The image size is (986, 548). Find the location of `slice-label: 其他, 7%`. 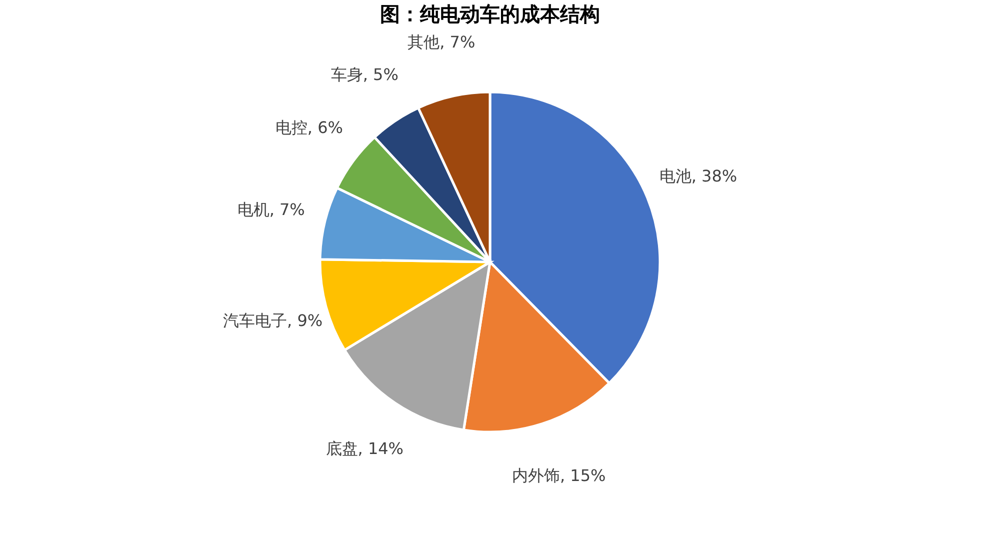

slice-label: 其他, 7% is located at coordinates (442, 42).